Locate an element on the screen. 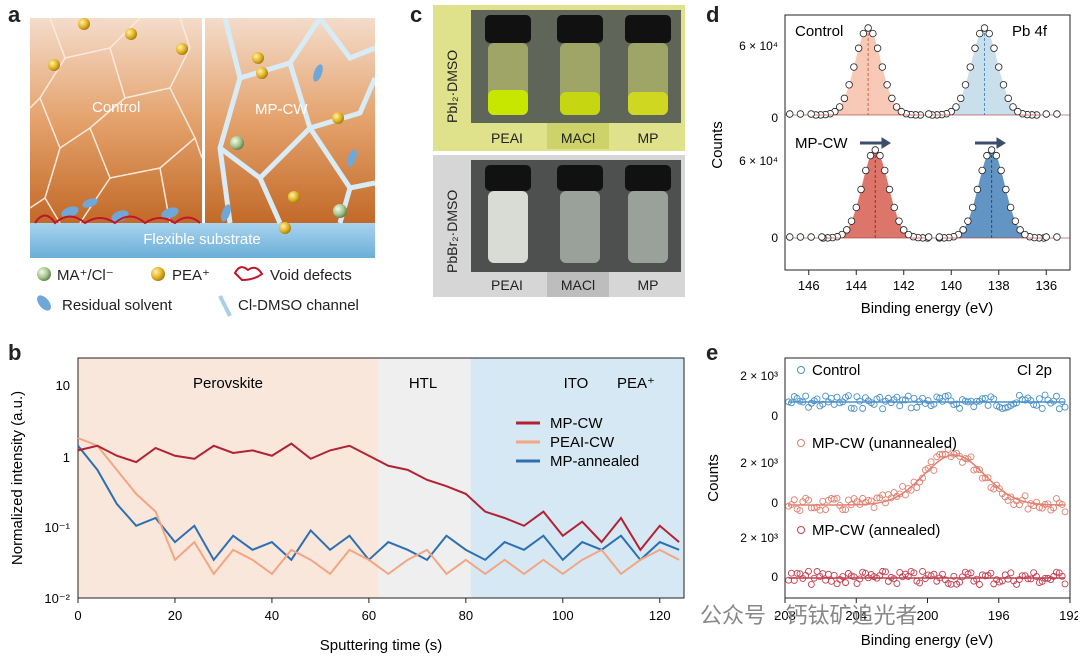  solvent-legend-icon is located at coordinates (44, 303).